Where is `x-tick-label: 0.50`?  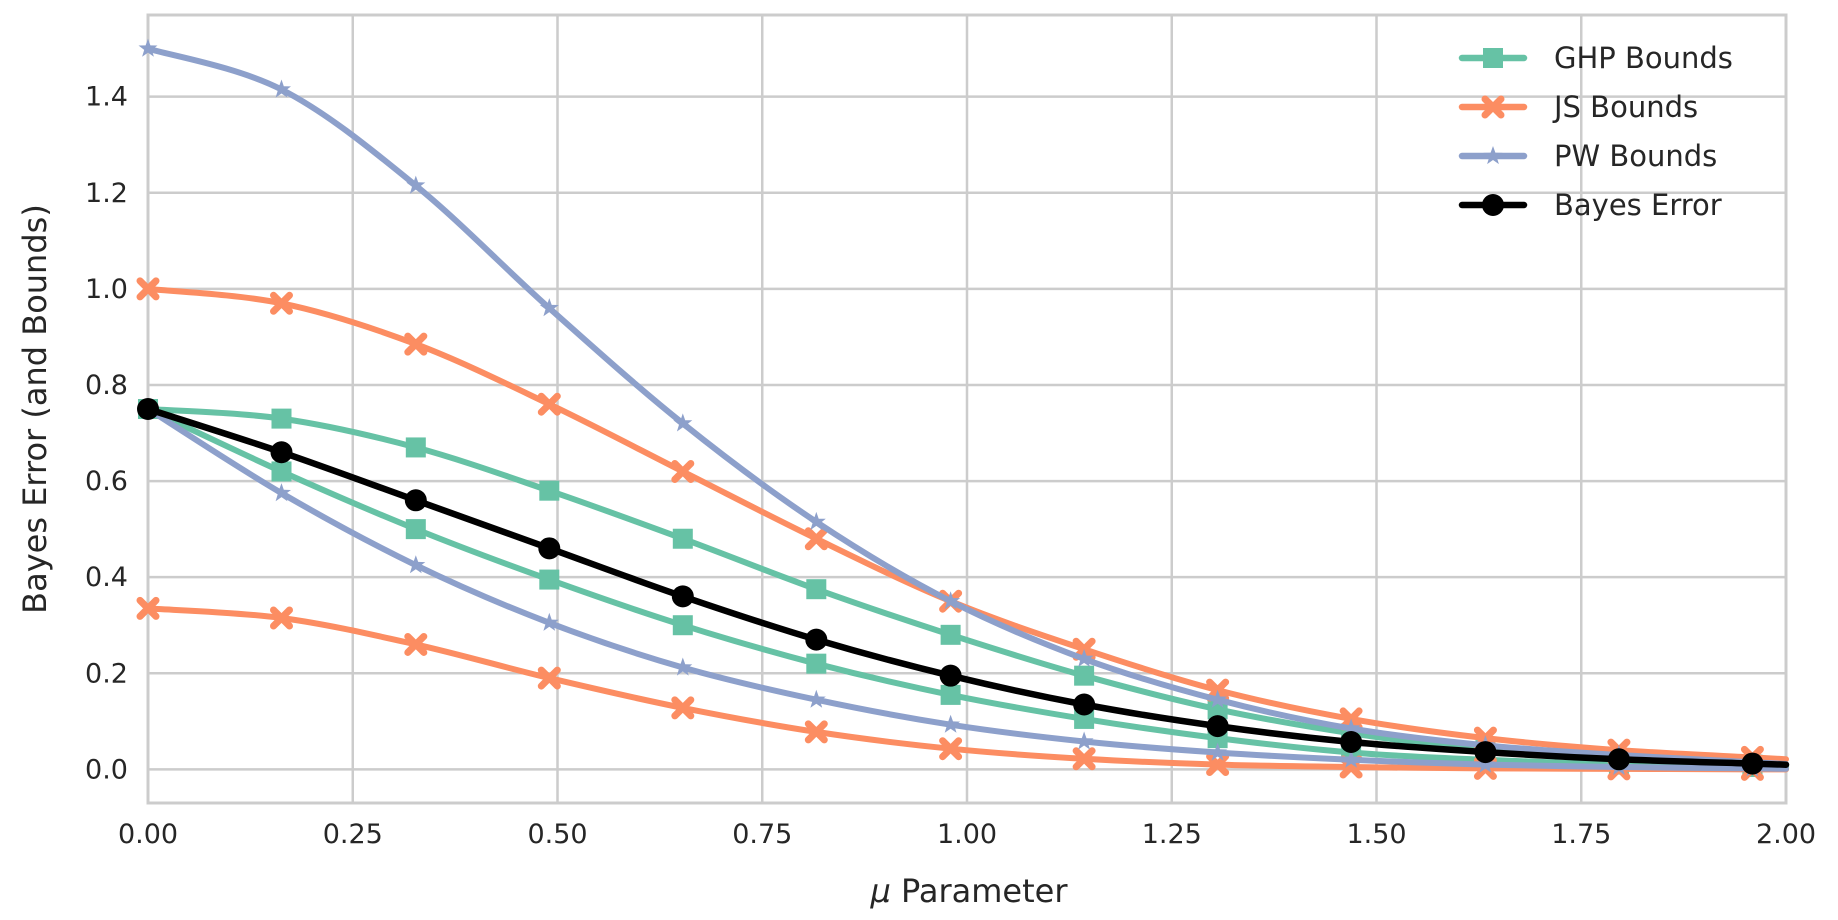
x-tick-label: 0.50 is located at coordinates (557, 834).